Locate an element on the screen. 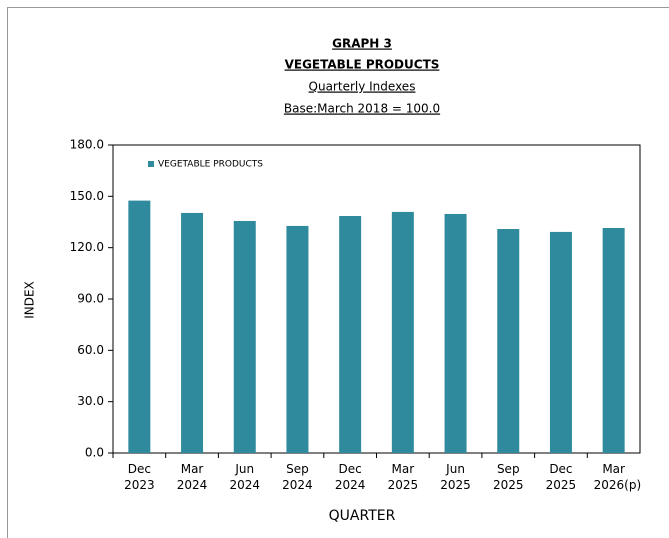  chart-title: VEGETABLE PRODUCTS is located at coordinates (362, 65).